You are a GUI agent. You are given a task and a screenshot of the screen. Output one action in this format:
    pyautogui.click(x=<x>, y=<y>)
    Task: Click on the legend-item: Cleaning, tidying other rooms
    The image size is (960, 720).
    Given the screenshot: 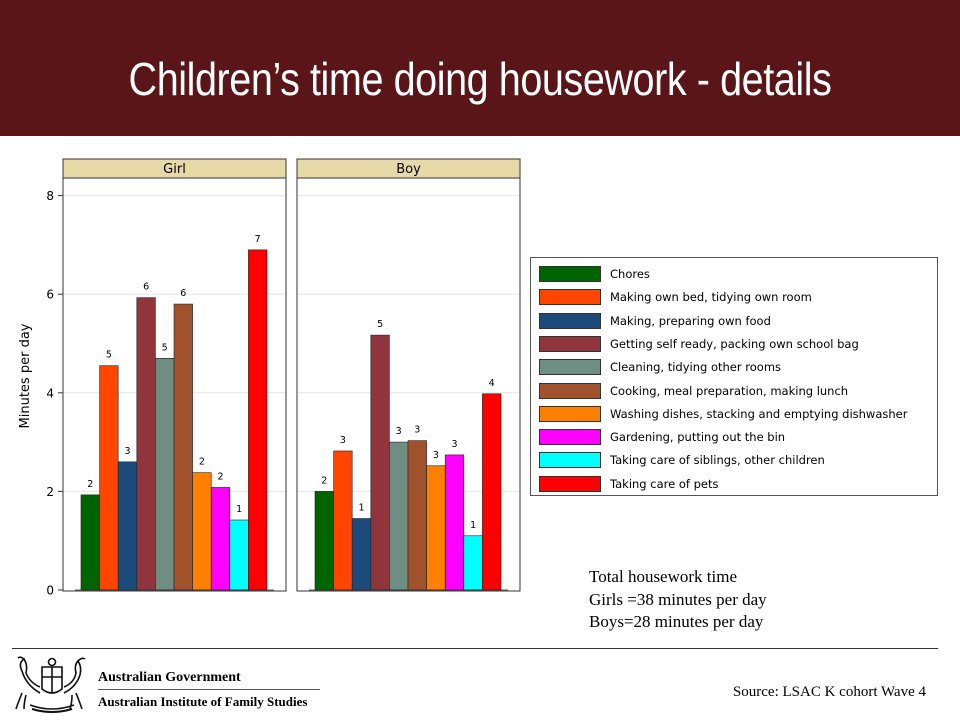 What is the action you would take?
    pyautogui.click(x=660, y=367)
    